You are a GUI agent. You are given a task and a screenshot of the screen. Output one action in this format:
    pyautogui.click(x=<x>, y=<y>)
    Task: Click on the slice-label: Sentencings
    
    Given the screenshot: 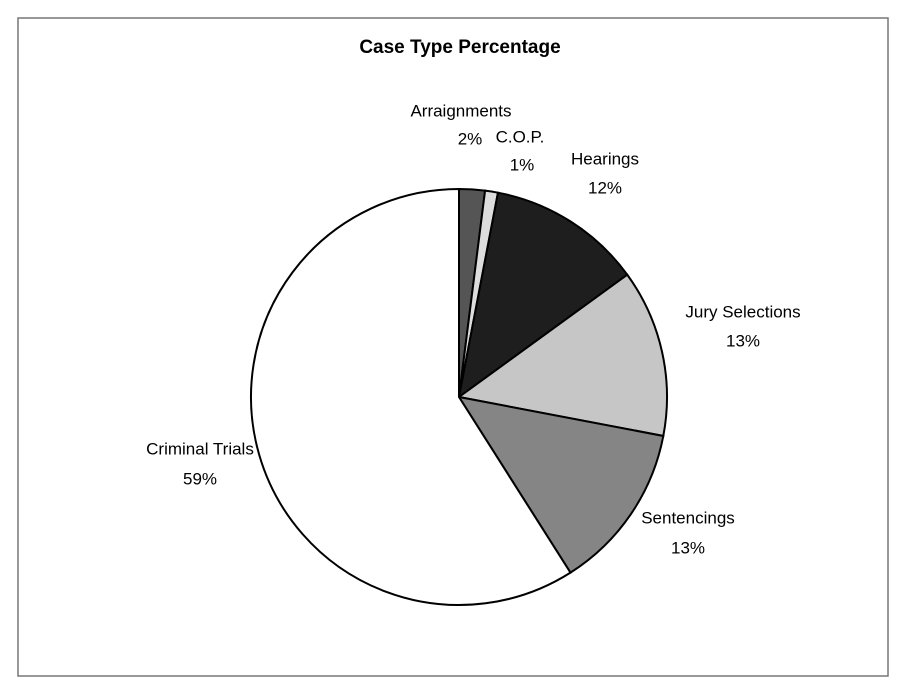 What is the action you would take?
    pyautogui.click(x=688, y=517)
    